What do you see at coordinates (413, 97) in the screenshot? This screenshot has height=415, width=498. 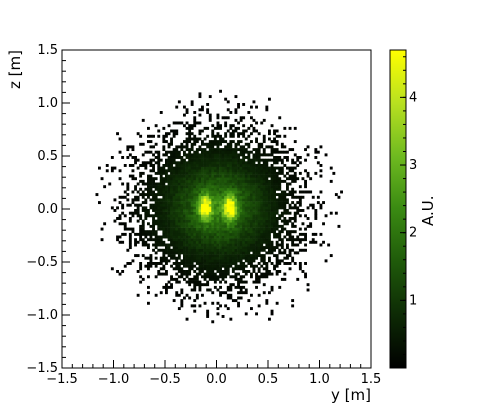 I see `colorbar-tick-label: 4` at bounding box center [413, 97].